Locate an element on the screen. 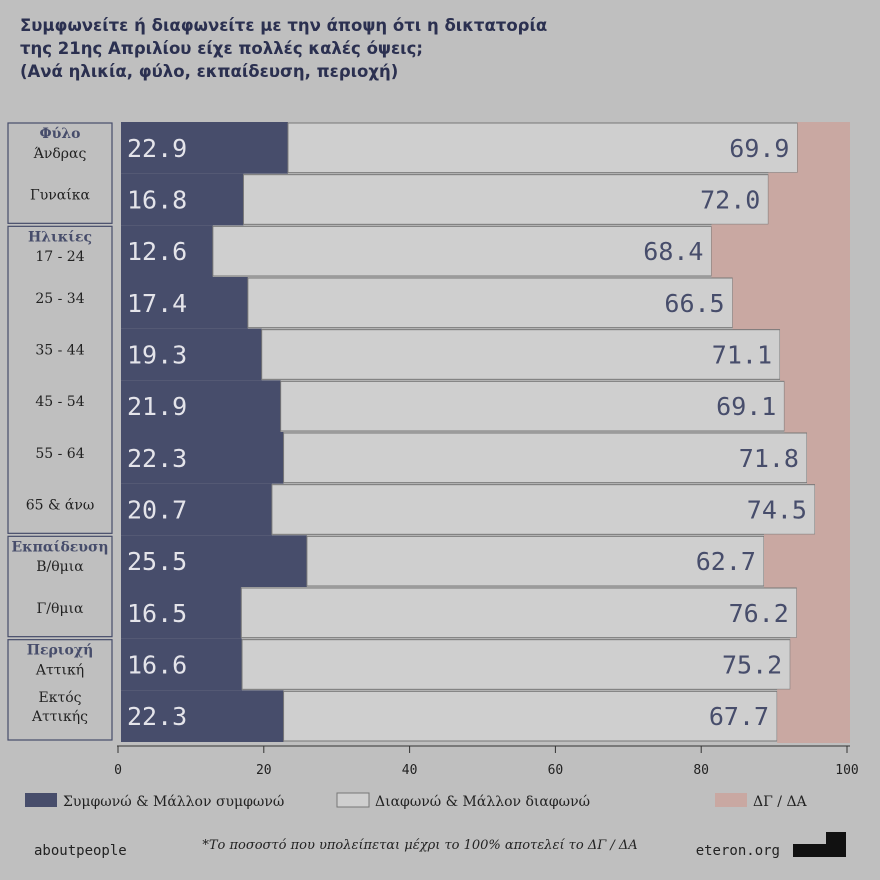 Image resolution: width=880 pixels, height=880 pixels. category-label: Εκτός Αττικής is located at coordinates (59, 707).